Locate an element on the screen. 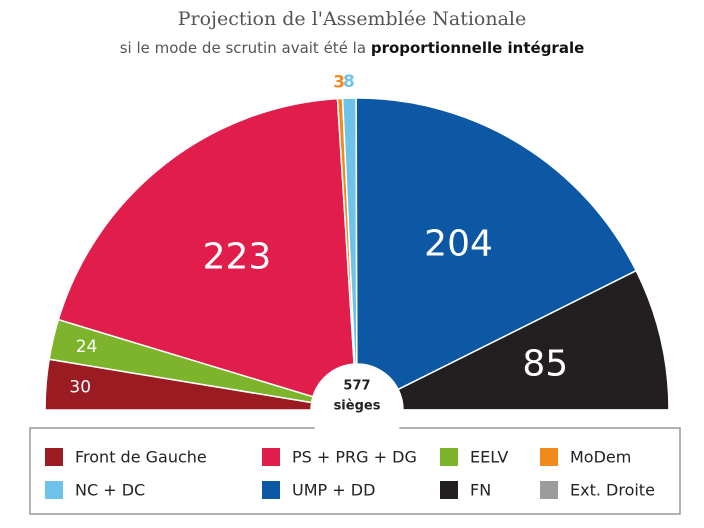 The image size is (704, 528). total-value: 577 is located at coordinates (356, 386).